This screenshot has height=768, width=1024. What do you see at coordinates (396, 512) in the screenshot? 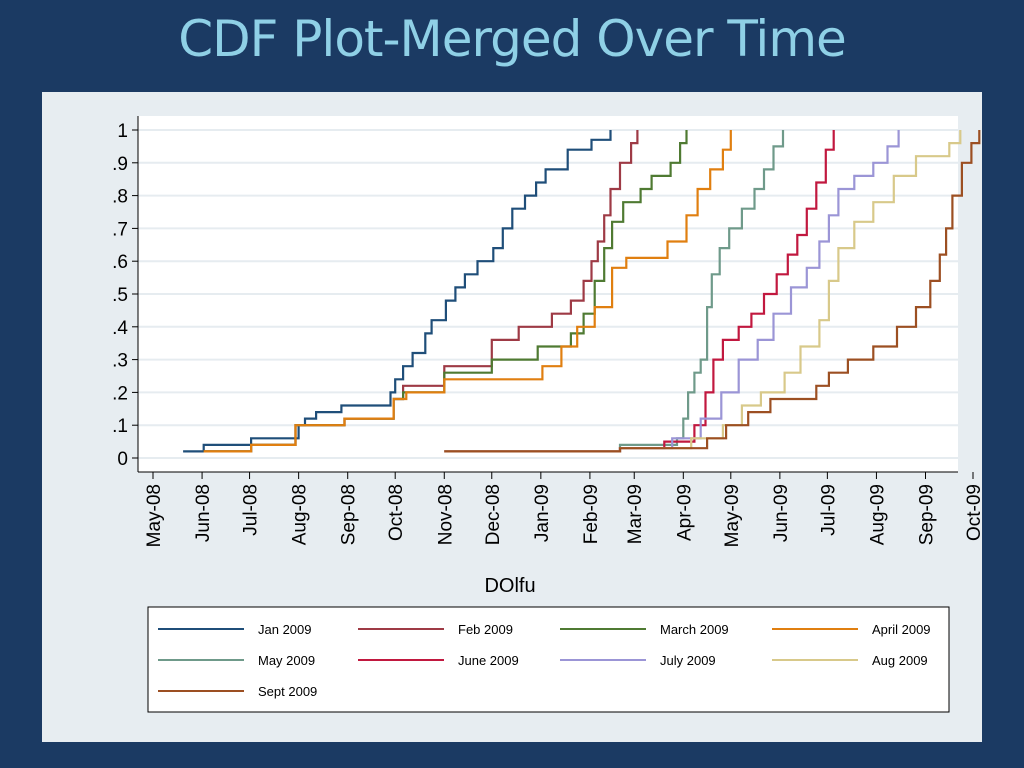
I see `x-tick-label: Oct-08` at bounding box center [396, 512].